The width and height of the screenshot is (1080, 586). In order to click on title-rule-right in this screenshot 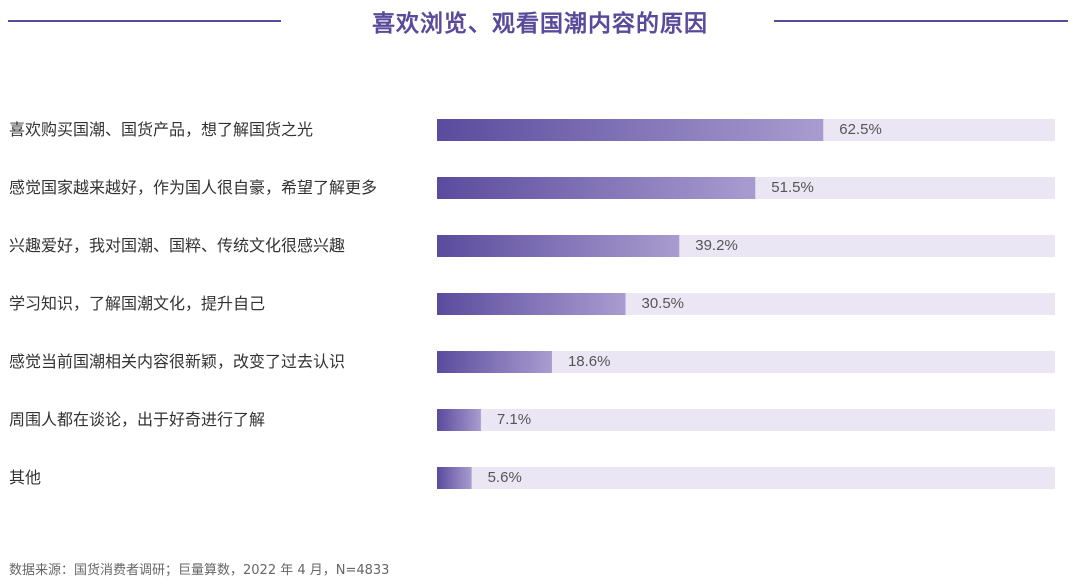, I will do `click(921, 21)`.